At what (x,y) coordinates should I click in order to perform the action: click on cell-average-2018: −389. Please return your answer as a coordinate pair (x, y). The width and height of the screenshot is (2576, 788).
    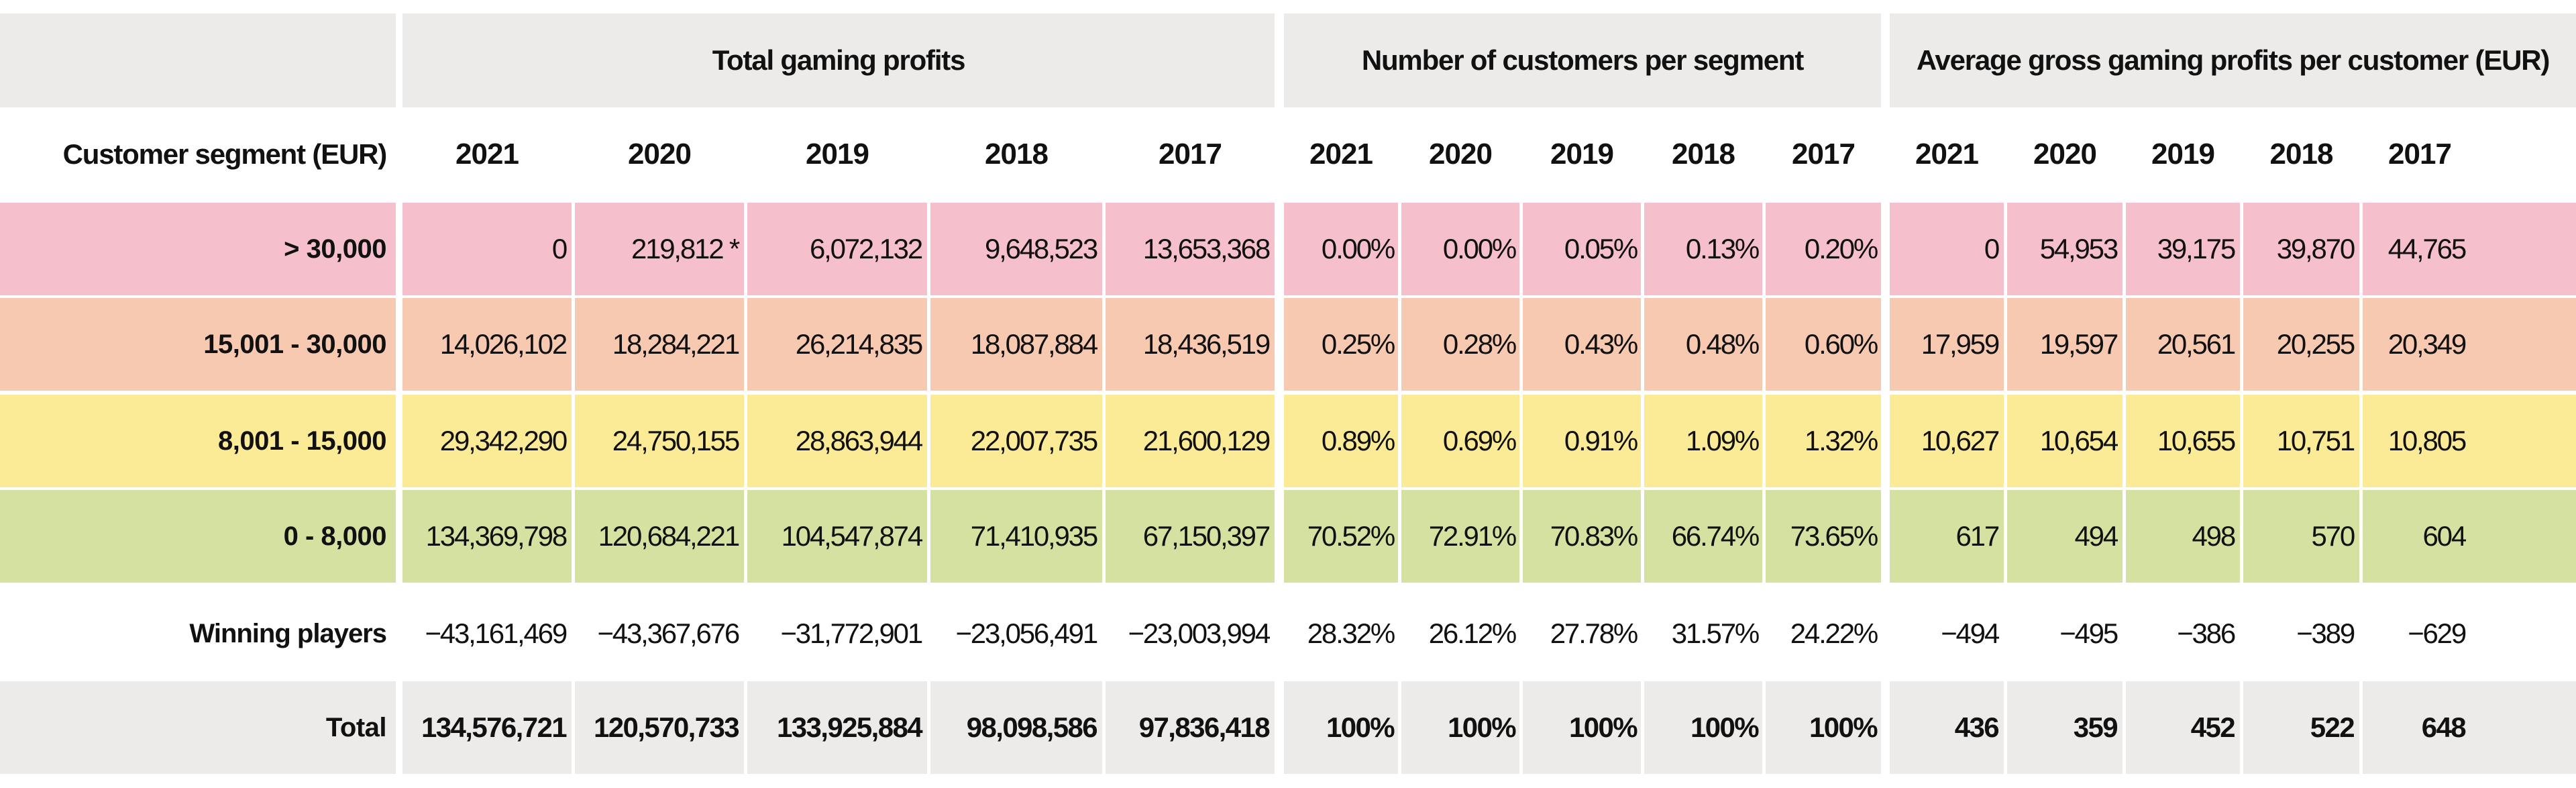
    Looking at the image, I should click on (2301, 633).